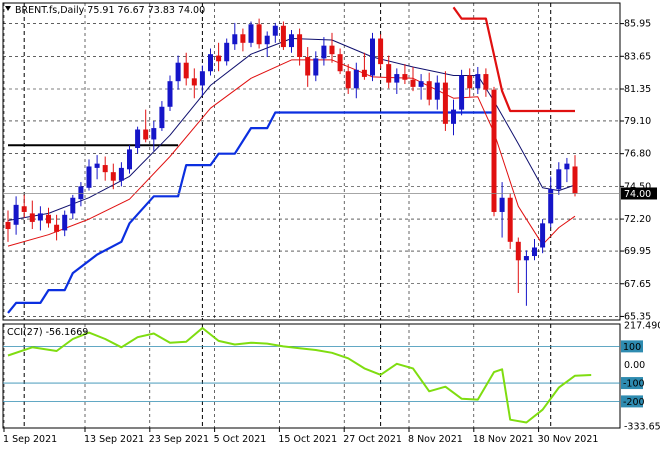 The image size is (660, 454). I want to click on x-tick-label: 27 Oct 2021, so click(372, 439).